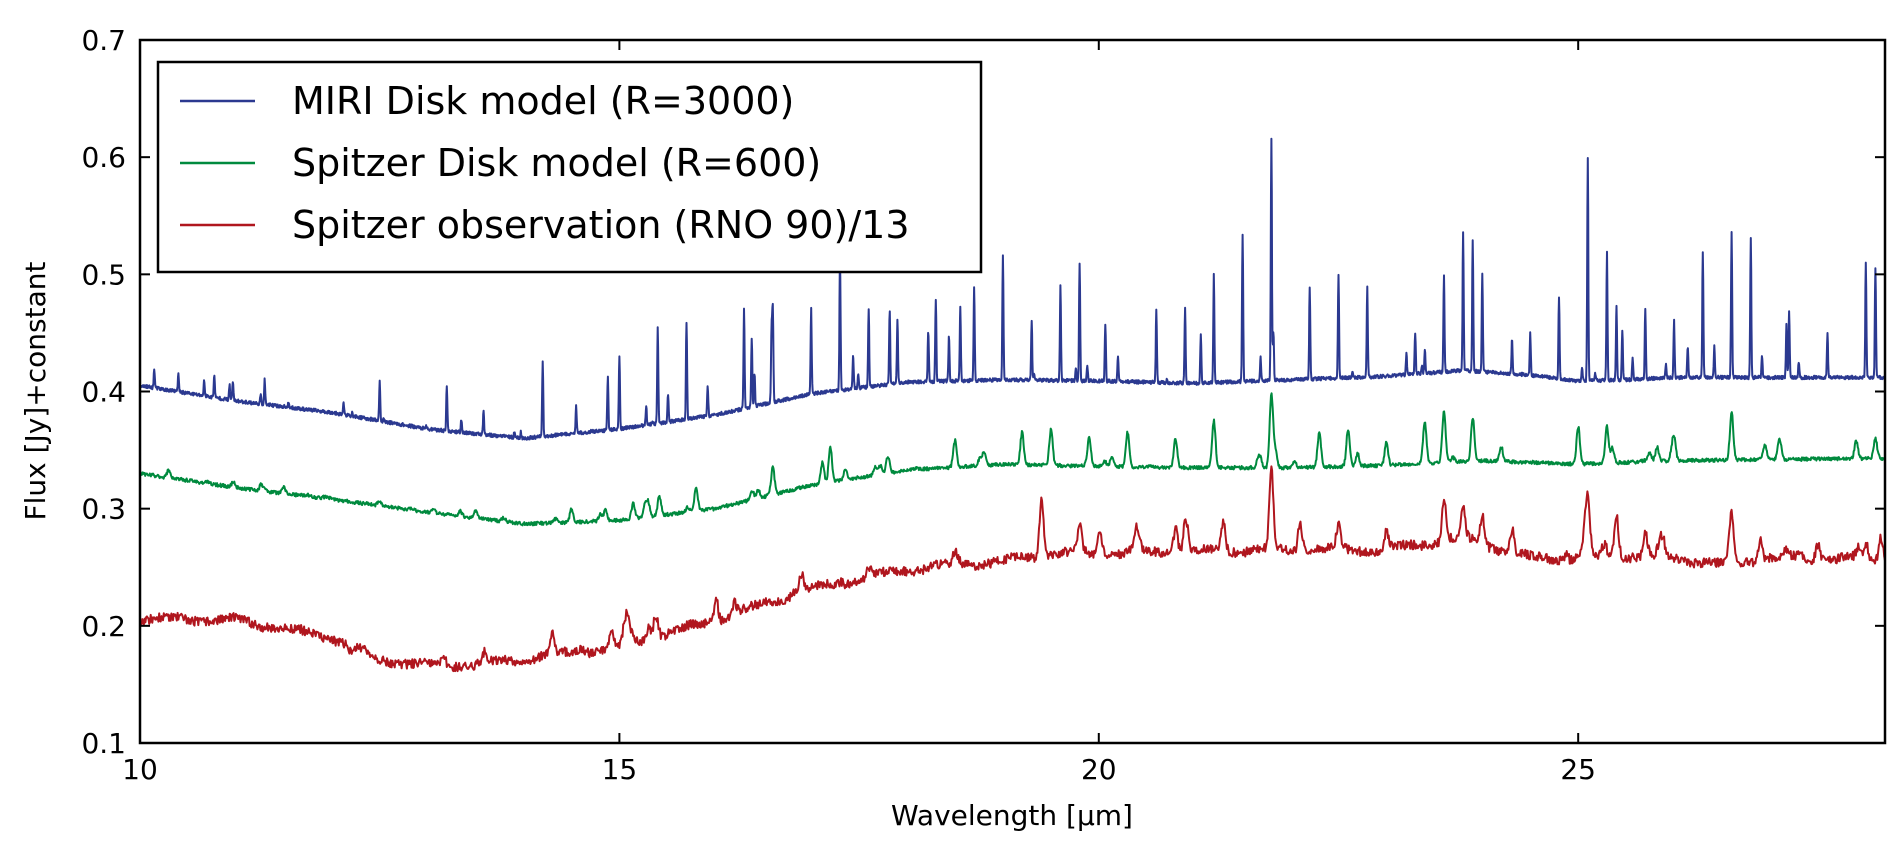 Image resolution: width=1903 pixels, height=860 pixels. What do you see at coordinates (103, 743) in the screenshot?
I see `y-tick-label-0: 0.1` at bounding box center [103, 743].